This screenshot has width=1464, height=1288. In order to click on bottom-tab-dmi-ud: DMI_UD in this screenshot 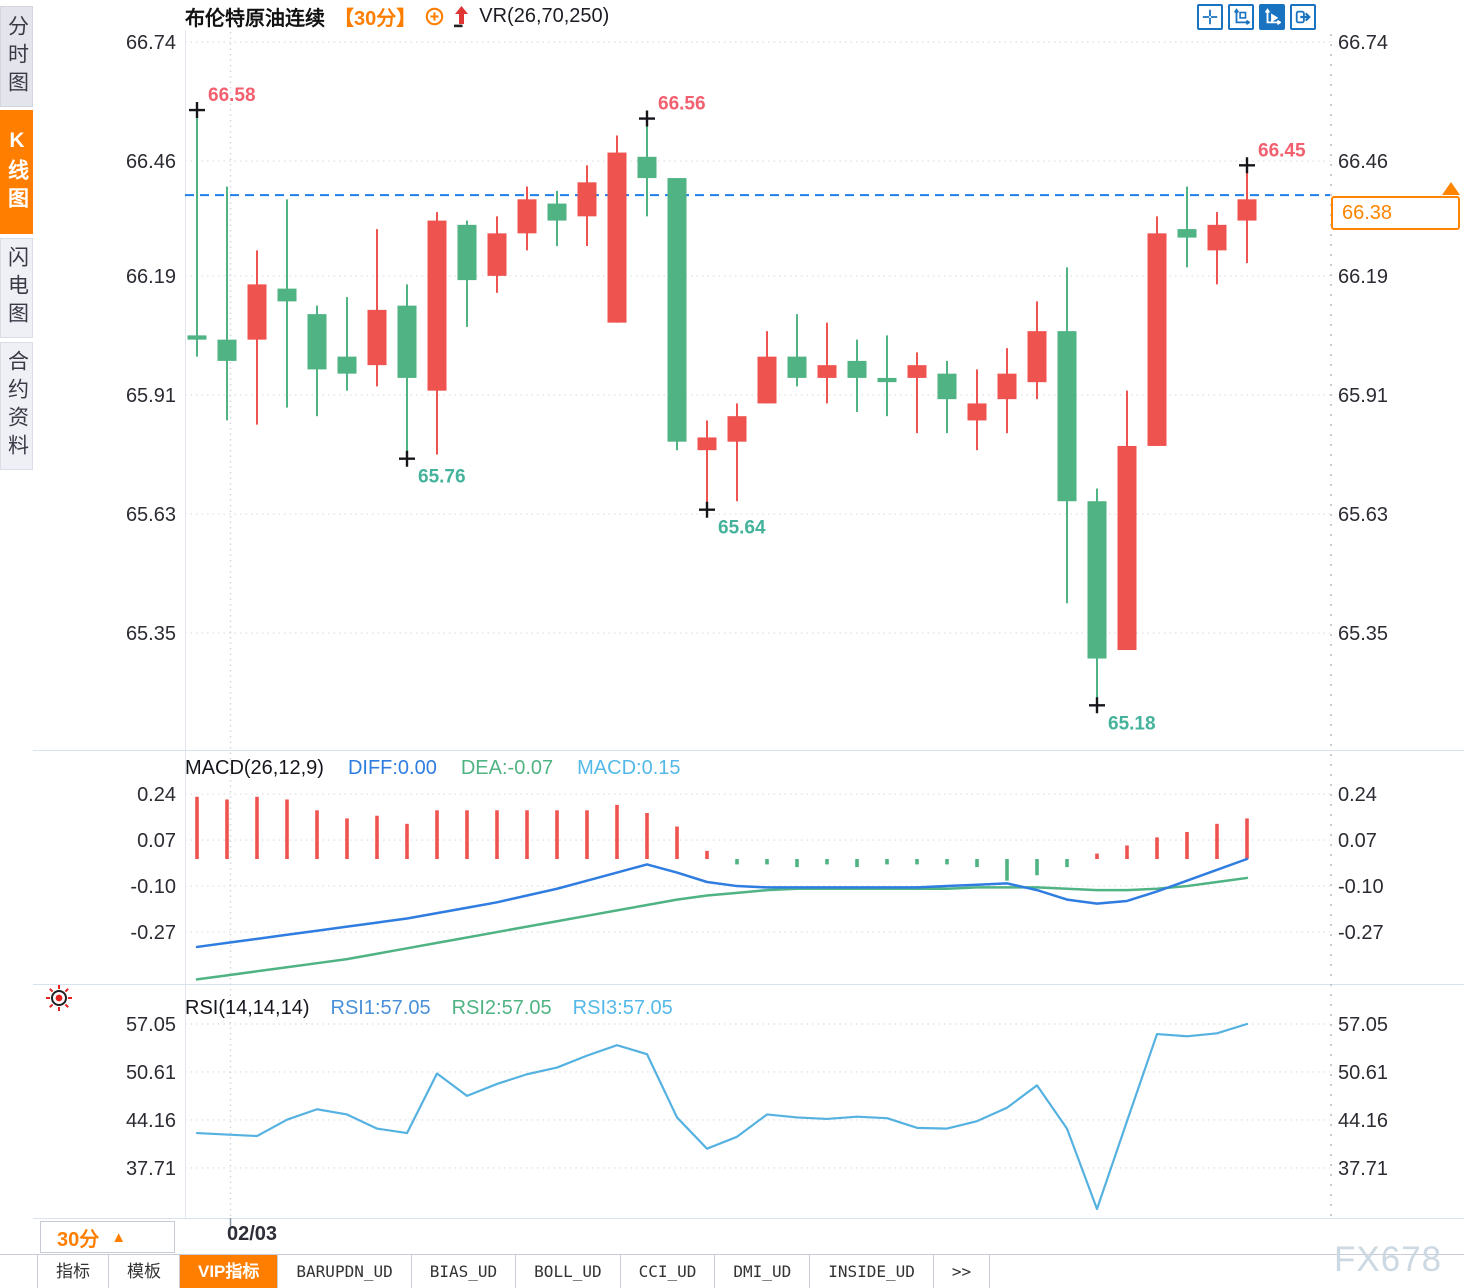, I will do `click(763, 1271)`.